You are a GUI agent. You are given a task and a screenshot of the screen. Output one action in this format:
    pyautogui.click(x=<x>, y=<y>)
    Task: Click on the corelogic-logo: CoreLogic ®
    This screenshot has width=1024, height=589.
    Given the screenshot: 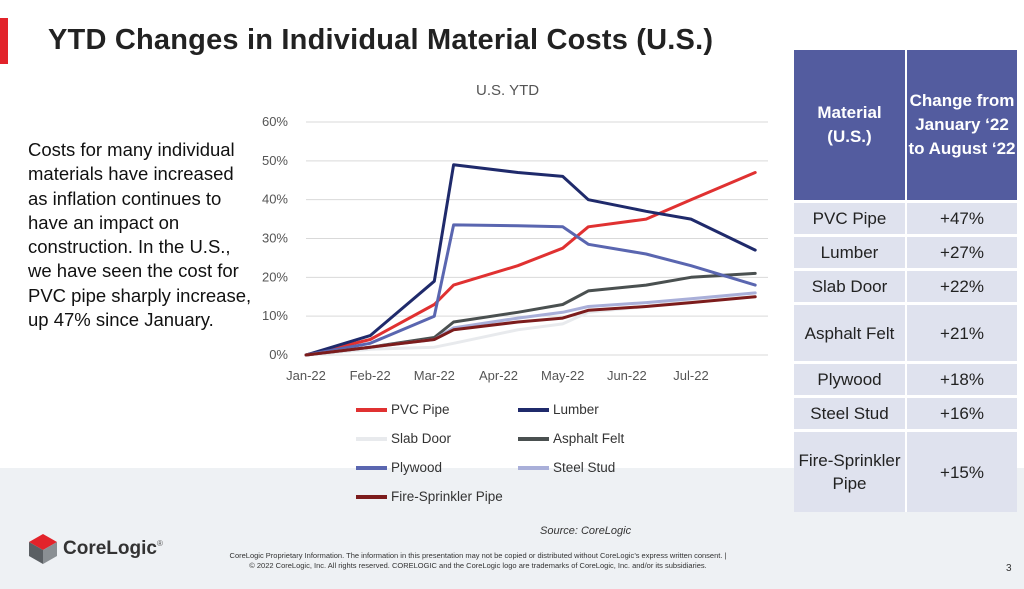 What is the action you would take?
    pyautogui.click(x=95, y=549)
    